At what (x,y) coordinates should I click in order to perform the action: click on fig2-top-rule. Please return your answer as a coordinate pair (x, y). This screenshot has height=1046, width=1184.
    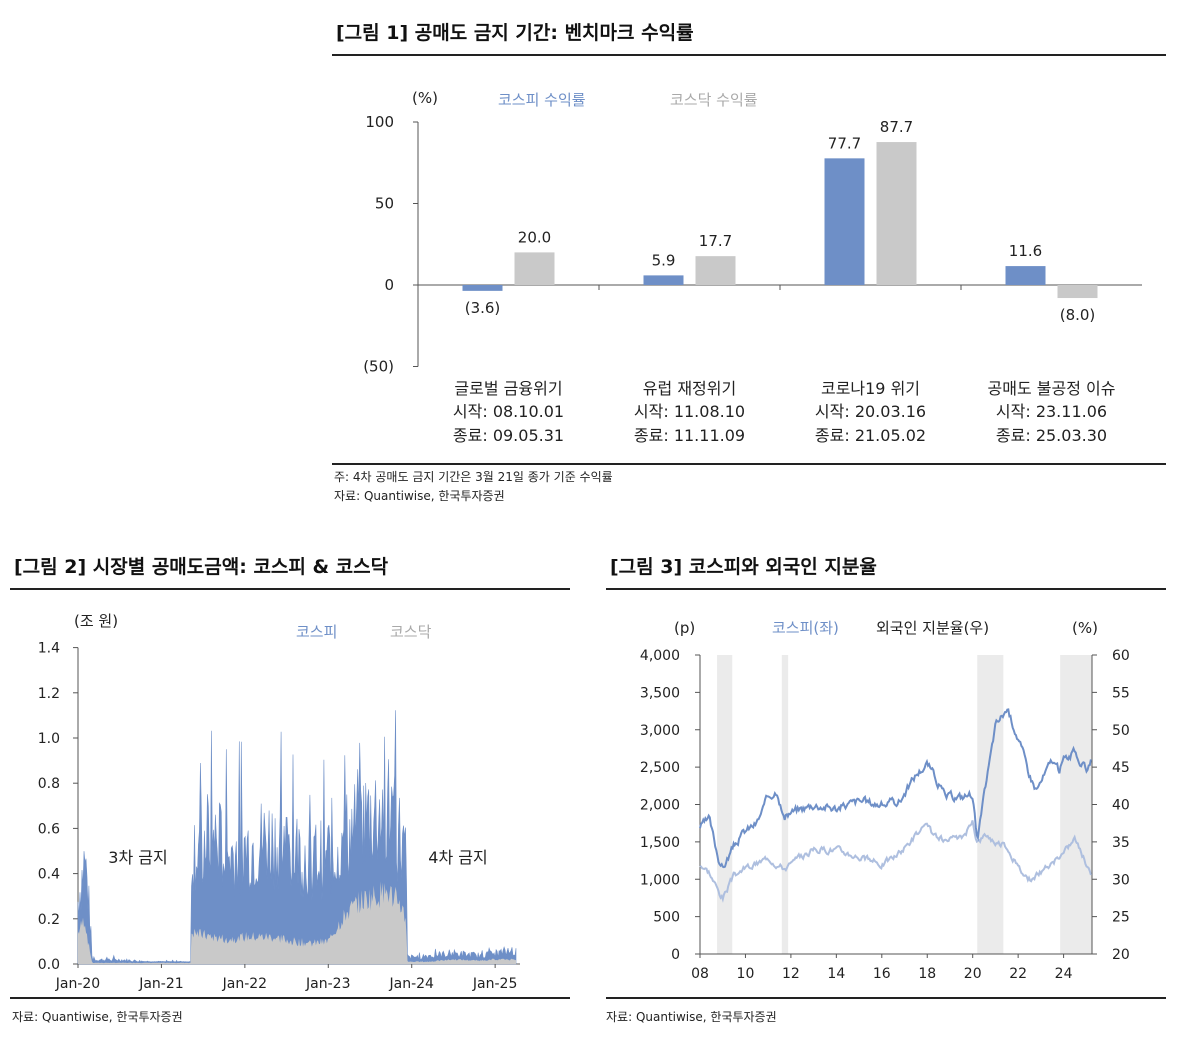
    Looking at the image, I should click on (290, 589).